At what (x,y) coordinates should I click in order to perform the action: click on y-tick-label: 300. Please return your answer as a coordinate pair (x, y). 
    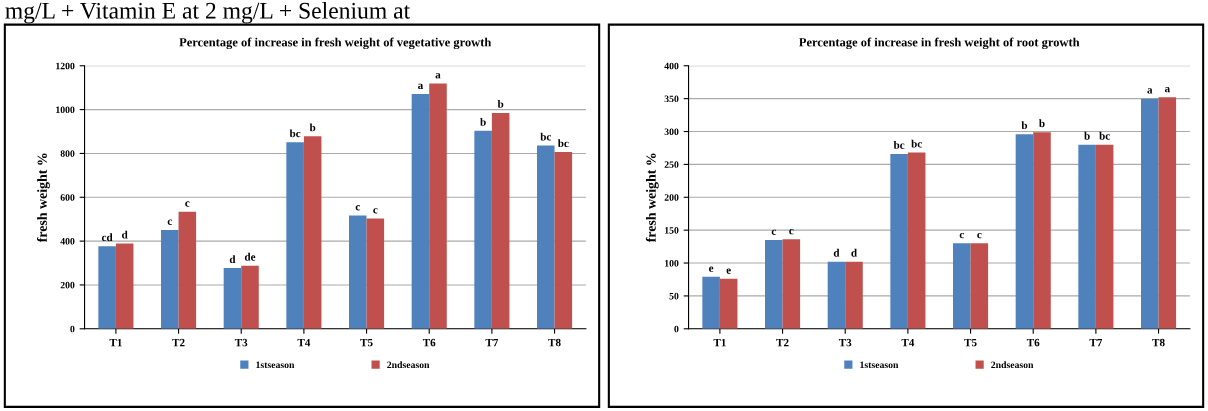
    Looking at the image, I should click on (671, 131).